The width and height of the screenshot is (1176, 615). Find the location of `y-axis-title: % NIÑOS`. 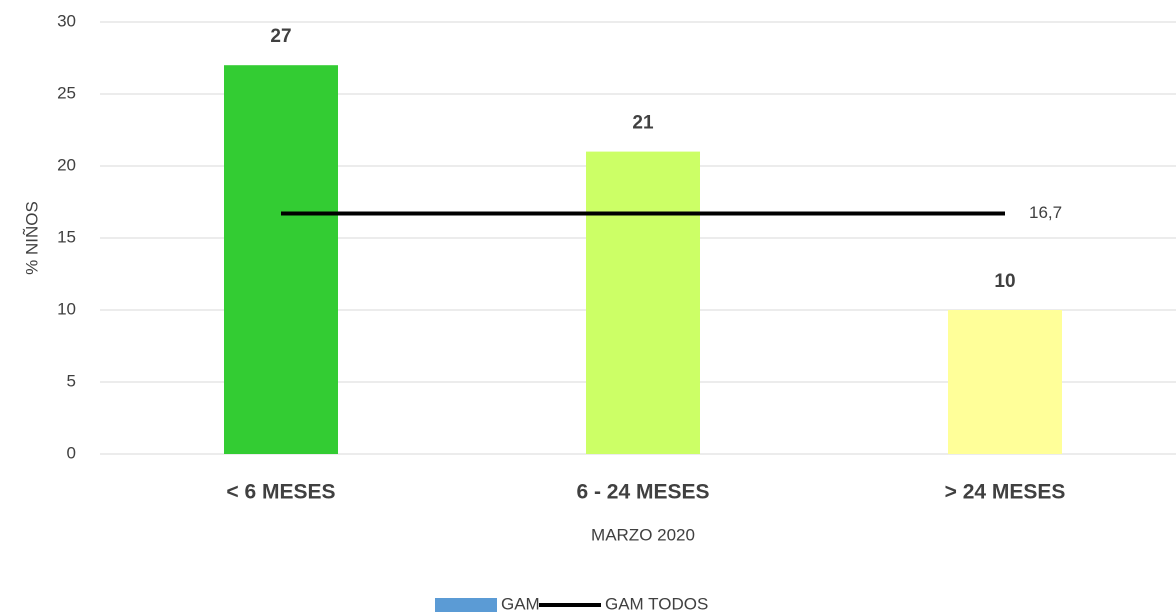

y-axis-title: % NIÑOS is located at coordinates (31, 238).